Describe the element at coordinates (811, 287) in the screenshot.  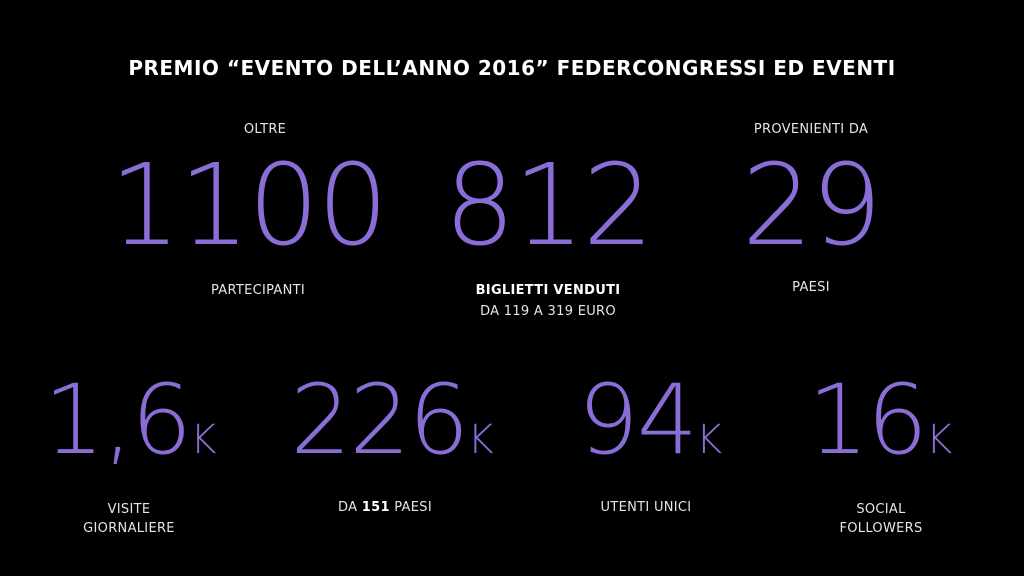
I see `stat-label: PAESI` at that location.